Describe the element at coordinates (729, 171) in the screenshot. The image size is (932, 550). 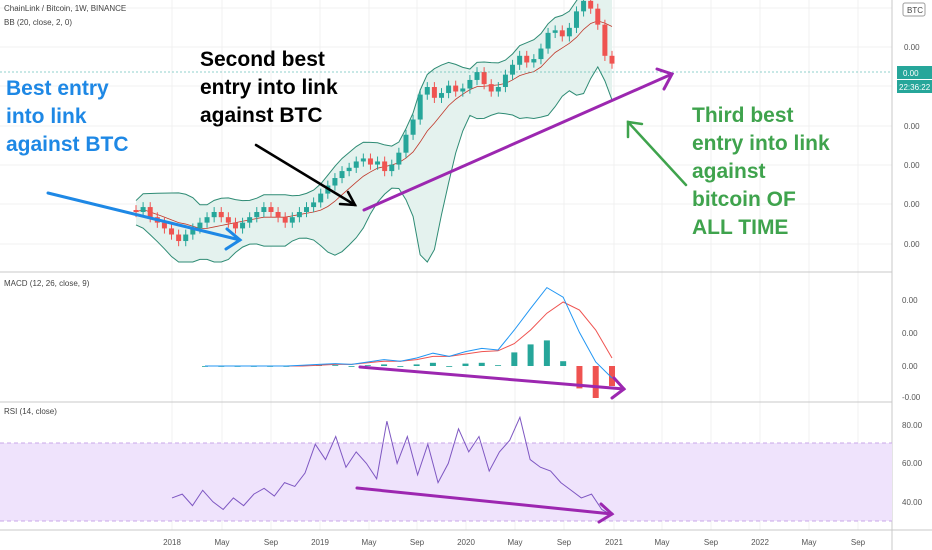
I see `svg-text: against` at that location.